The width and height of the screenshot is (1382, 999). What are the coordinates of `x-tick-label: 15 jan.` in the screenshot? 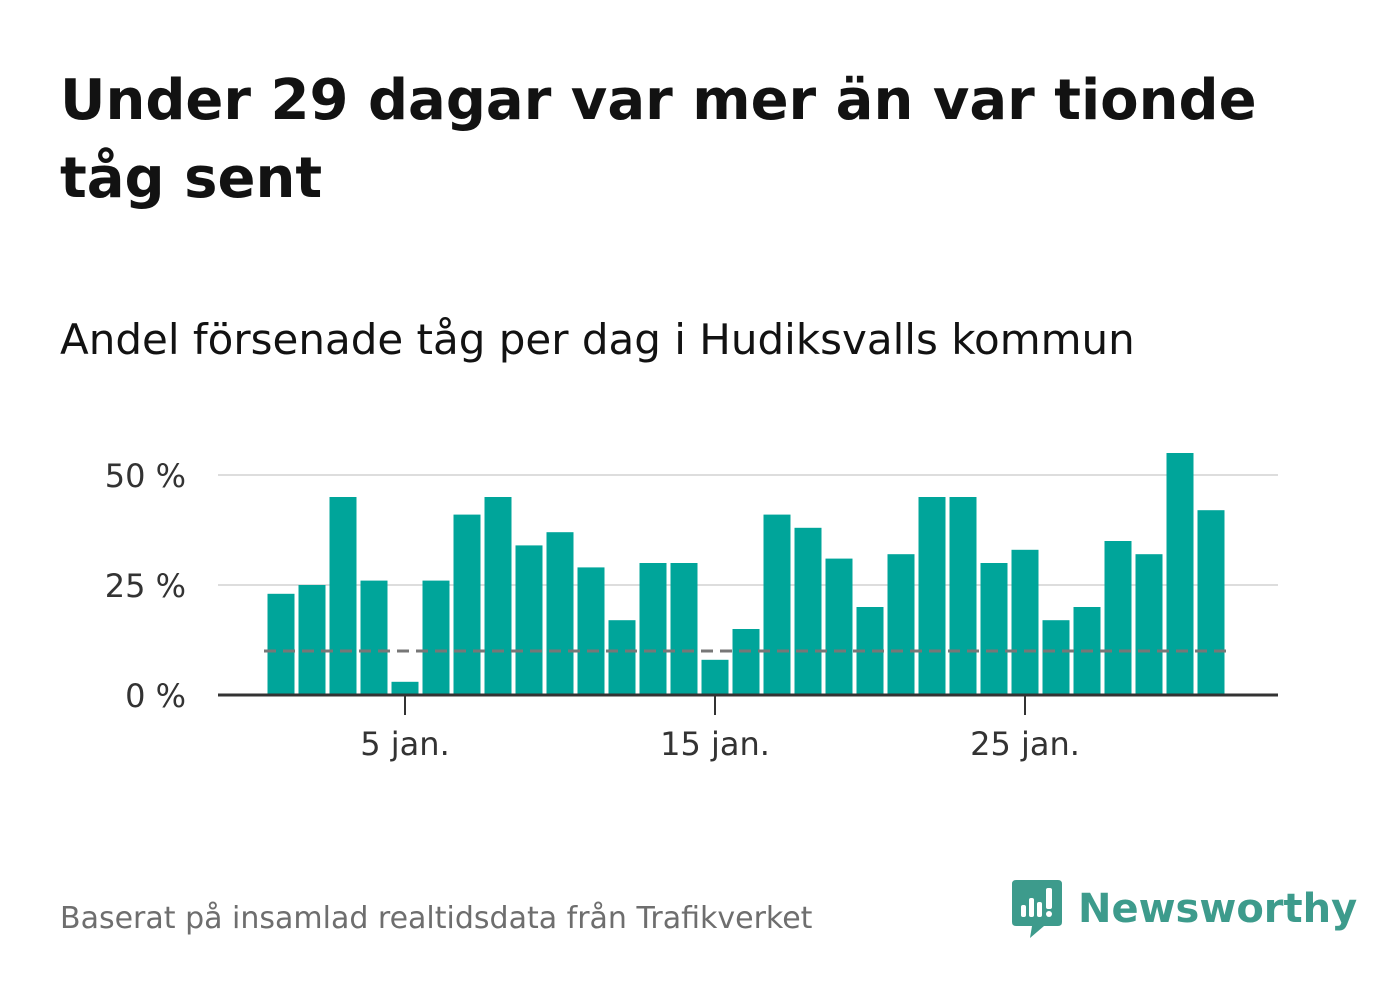 It's located at (715, 744).